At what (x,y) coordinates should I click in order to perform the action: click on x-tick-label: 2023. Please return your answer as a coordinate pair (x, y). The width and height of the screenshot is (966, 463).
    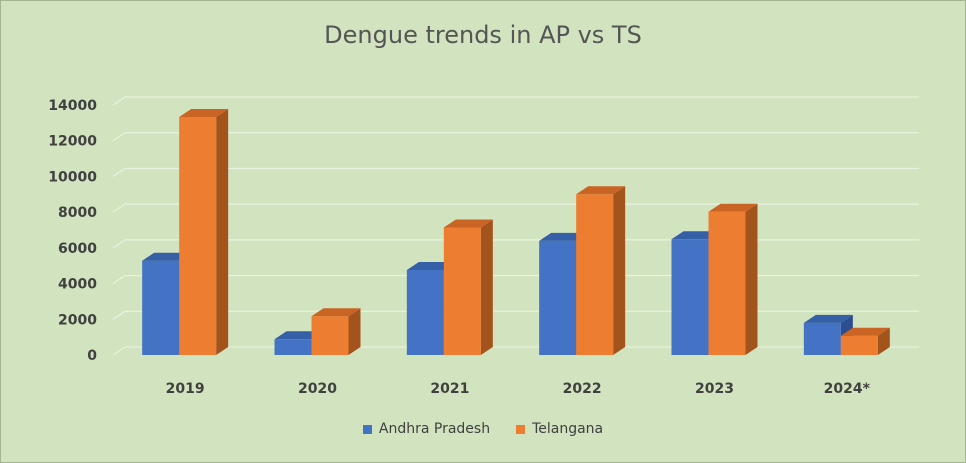
    Looking at the image, I should click on (714, 389).